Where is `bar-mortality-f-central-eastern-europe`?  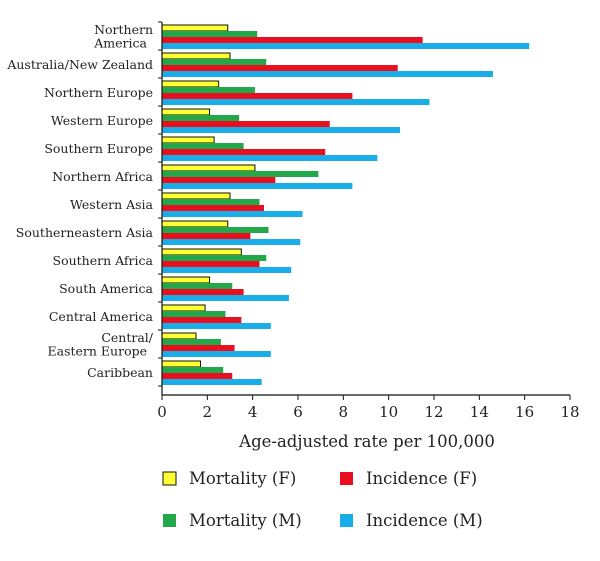
bar-mortality-f-central-eastern-europe is located at coordinates (179, 336).